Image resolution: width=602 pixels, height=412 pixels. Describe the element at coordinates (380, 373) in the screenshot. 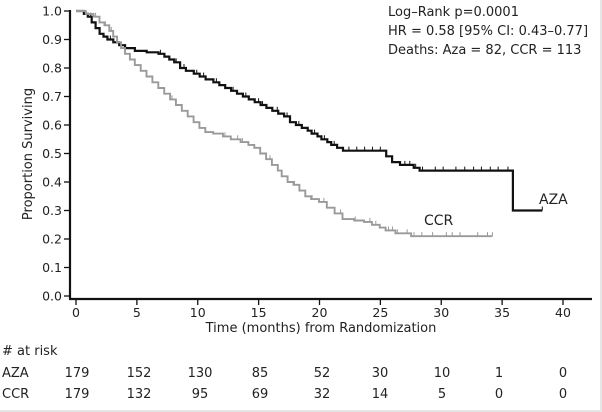

I see `at-risk-value: 30` at that location.